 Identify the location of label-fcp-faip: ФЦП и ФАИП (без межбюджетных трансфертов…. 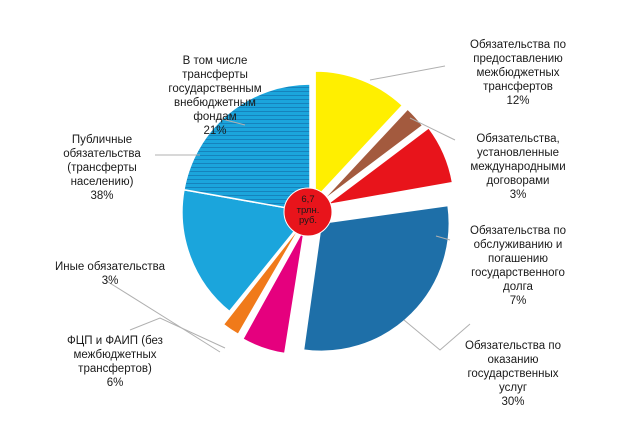
(115, 362).